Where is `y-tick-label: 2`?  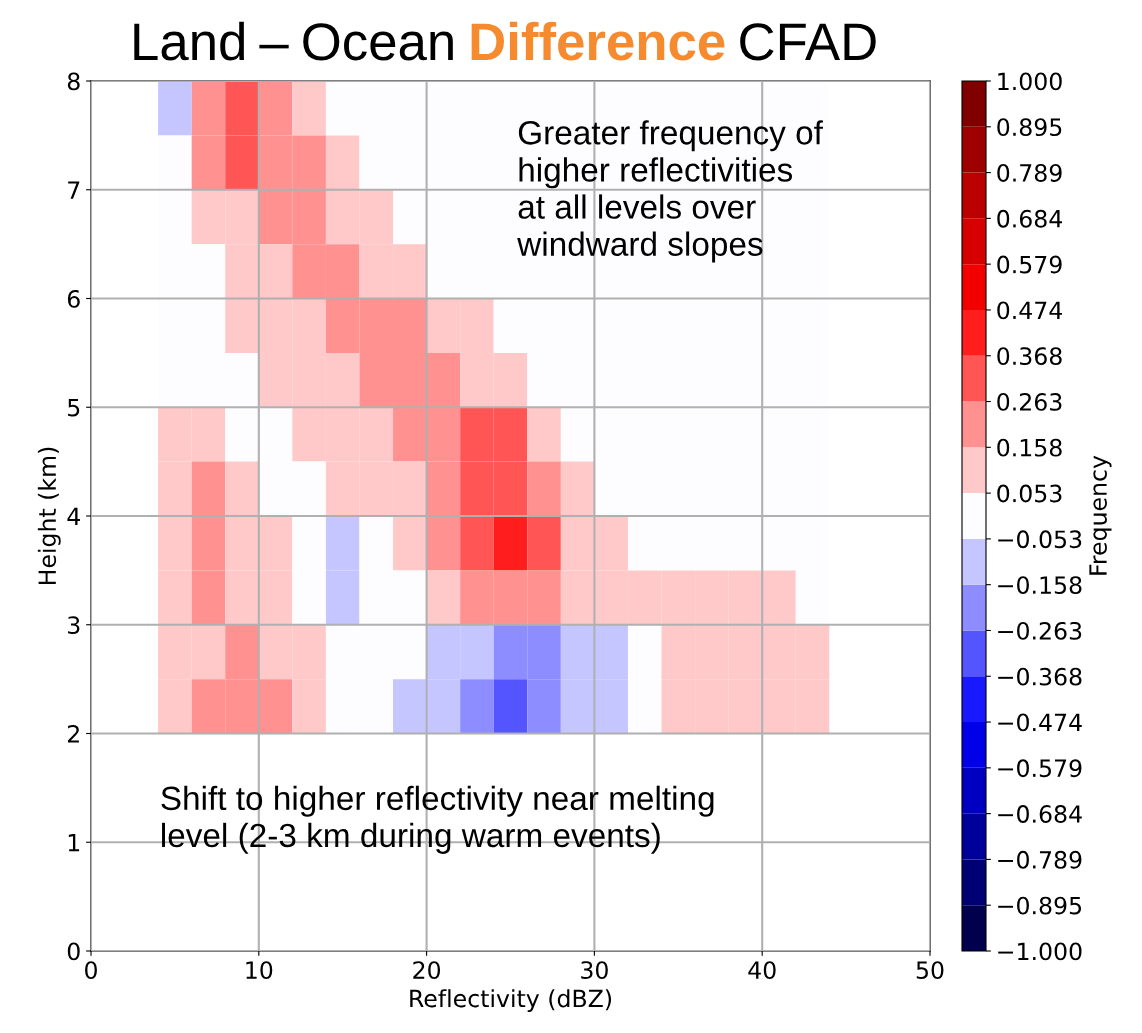 y-tick-label: 2 is located at coordinates (73, 733).